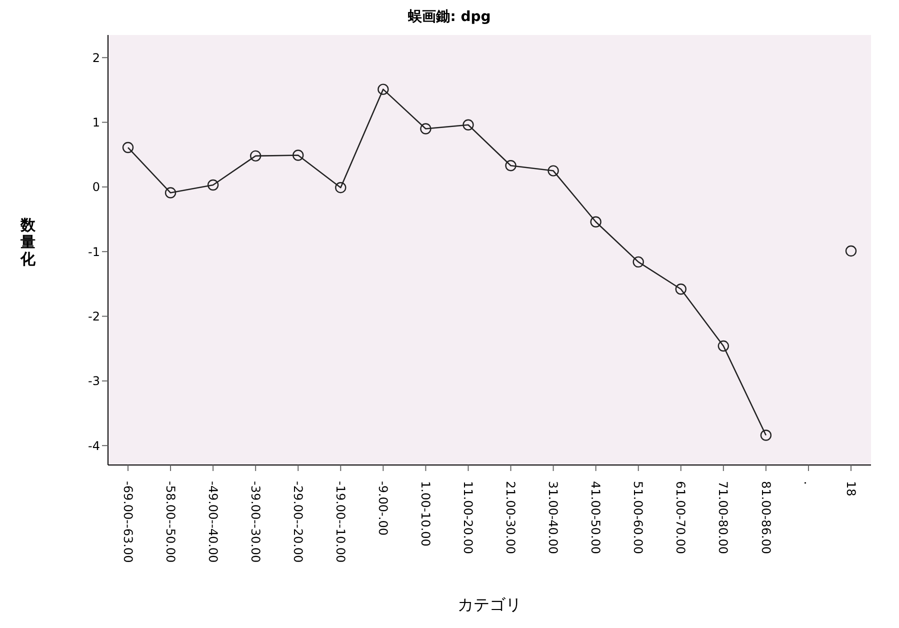 This screenshot has height=628, width=899. I want to click on x-axis-title: カテゴリ, so click(490, 604).